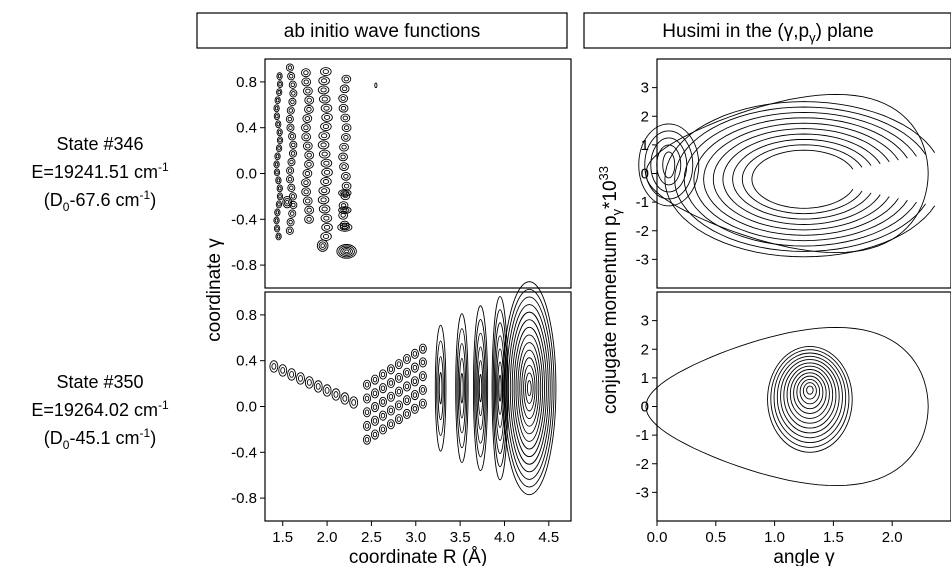 The image size is (951, 566). Describe the element at coordinates (642, 492) in the screenshot. I see `y-tick-label: -3` at that location.